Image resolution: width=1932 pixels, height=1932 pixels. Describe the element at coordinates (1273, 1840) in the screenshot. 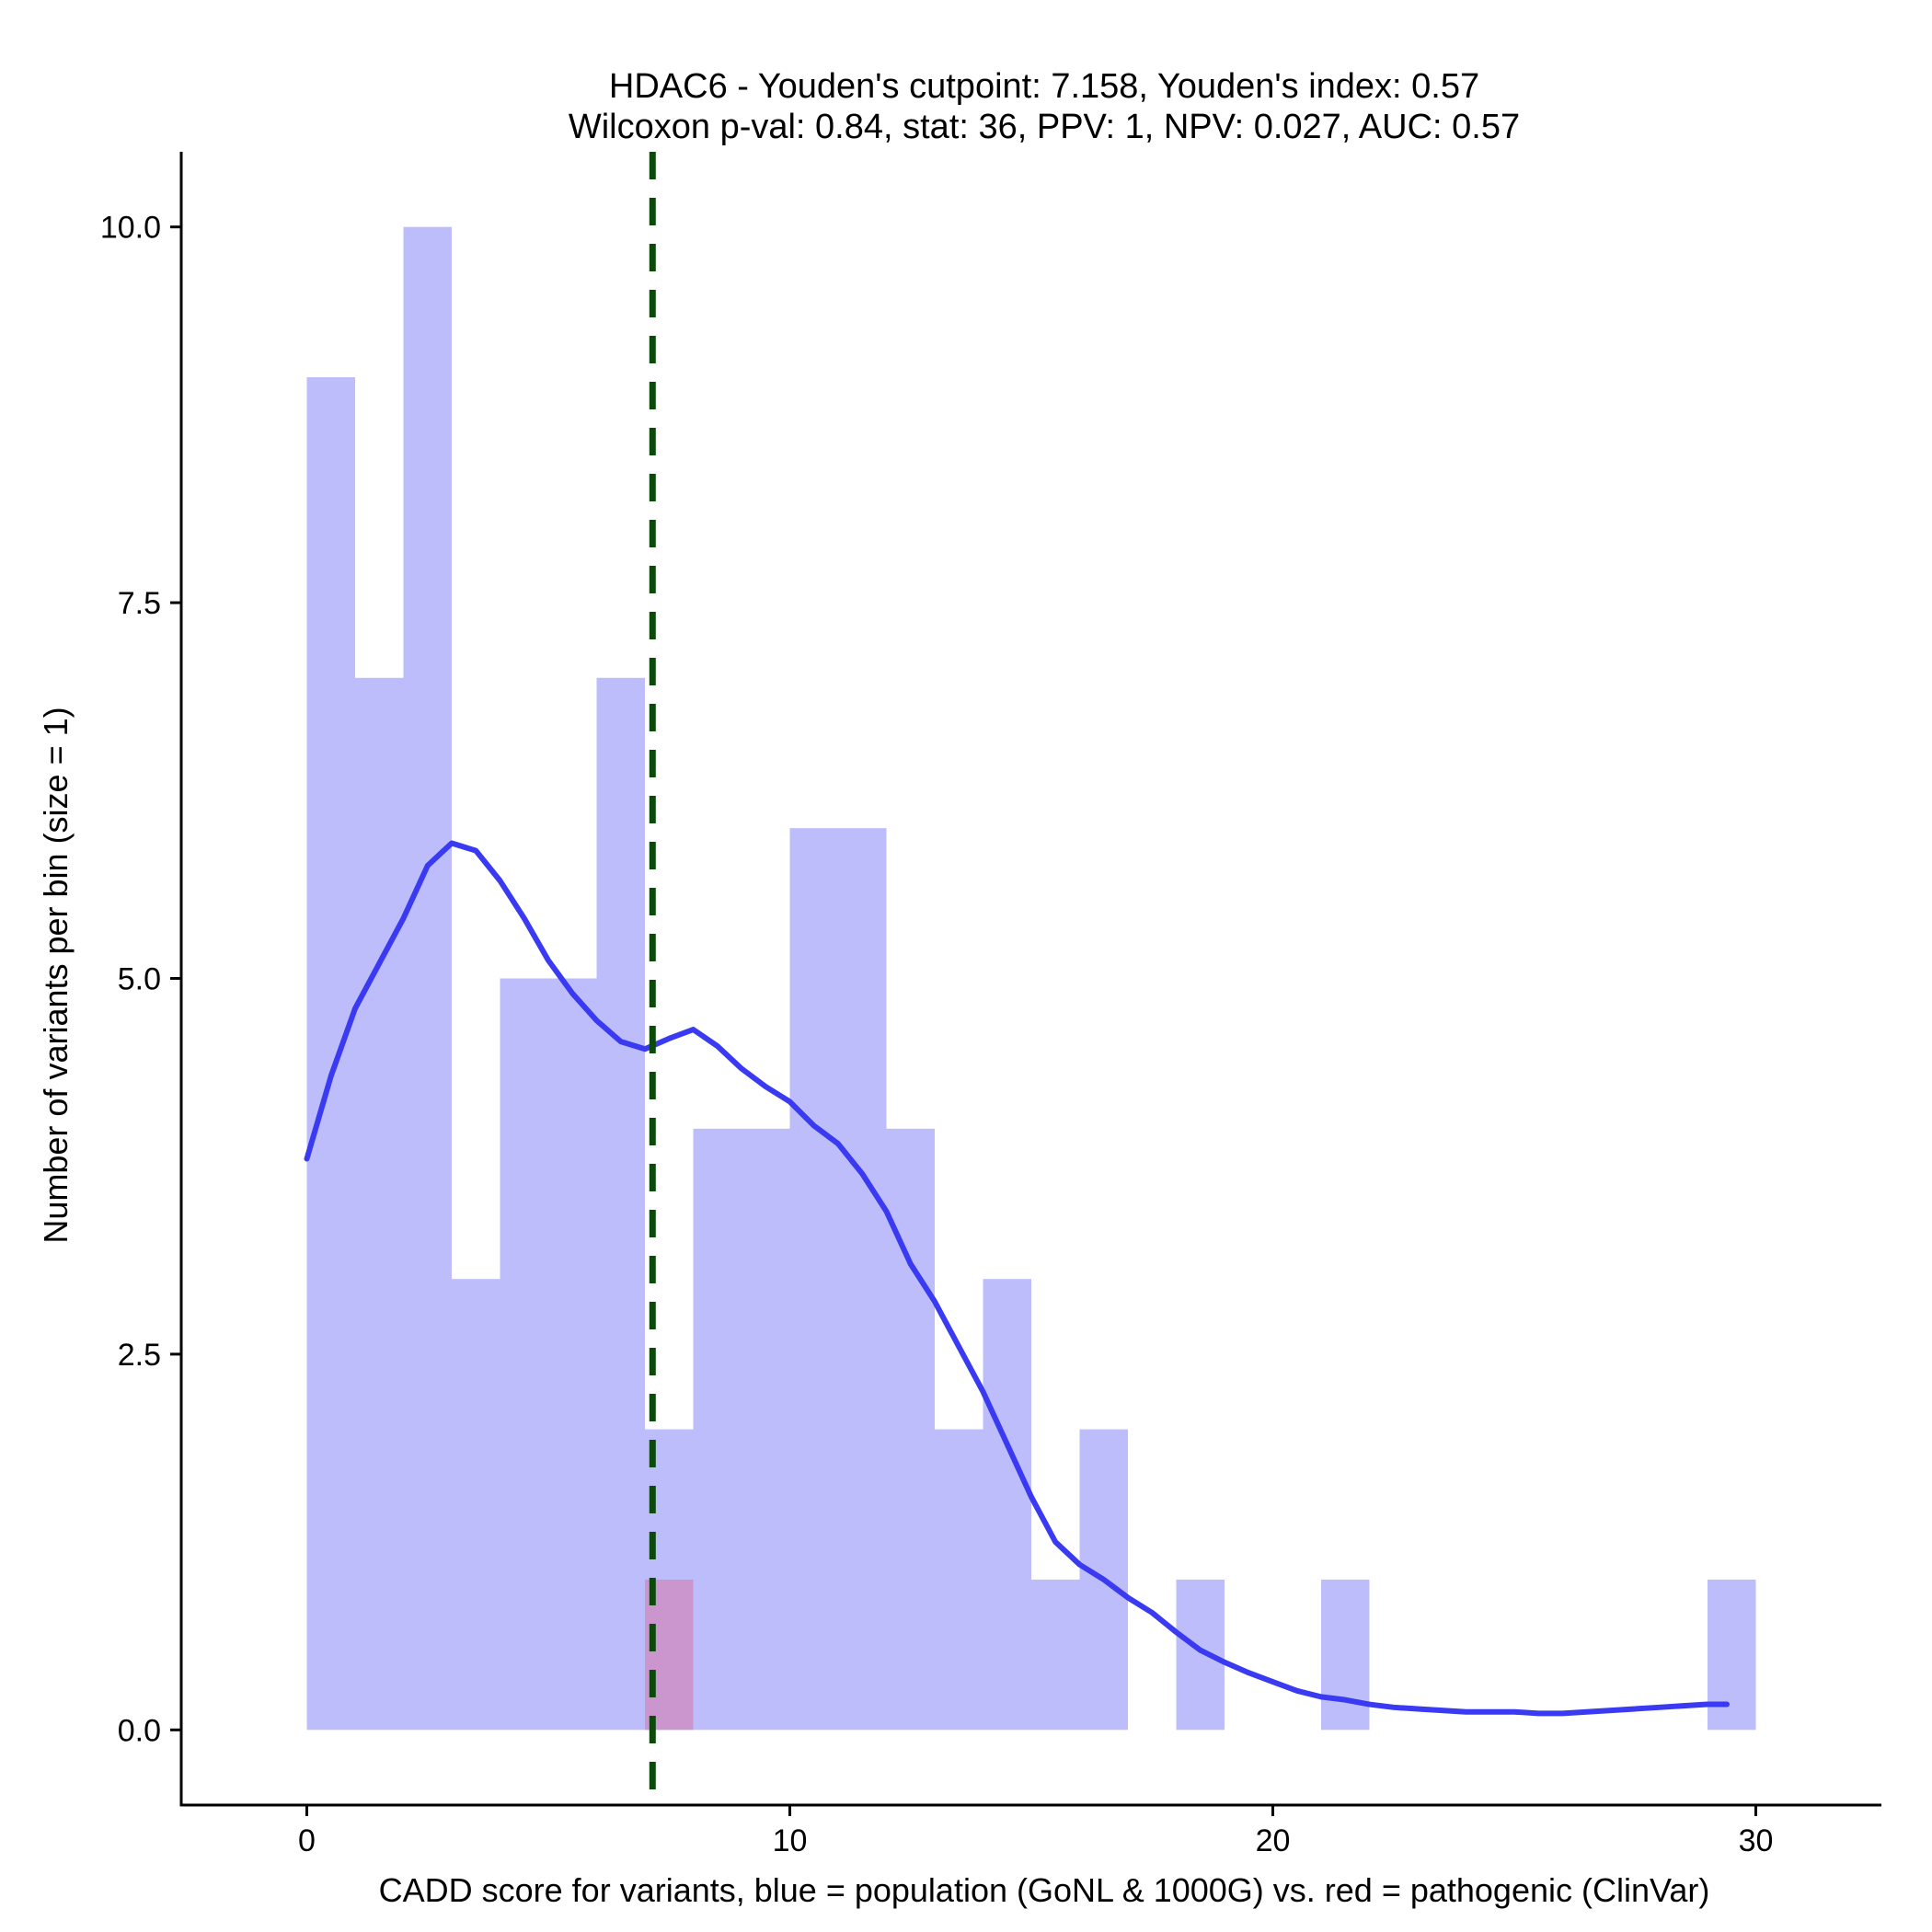

I see `x-tick-label: 20` at that location.